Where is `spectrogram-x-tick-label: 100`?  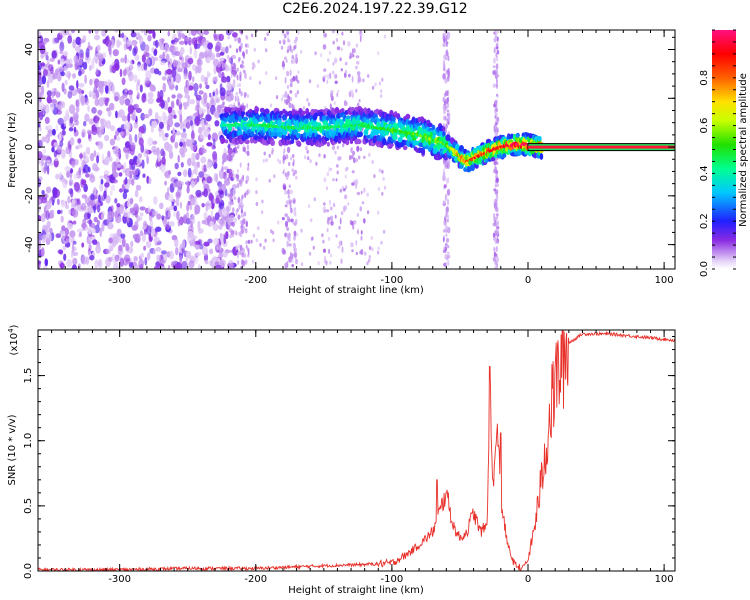 spectrogram-x-tick-label: 100 is located at coordinates (664, 280).